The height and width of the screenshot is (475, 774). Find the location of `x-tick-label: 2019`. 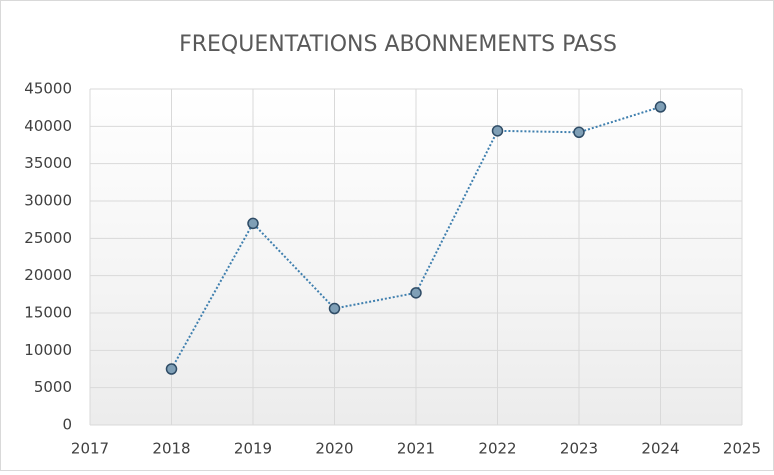

x-tick-label: 2019 is located at coordinates (253, 449).